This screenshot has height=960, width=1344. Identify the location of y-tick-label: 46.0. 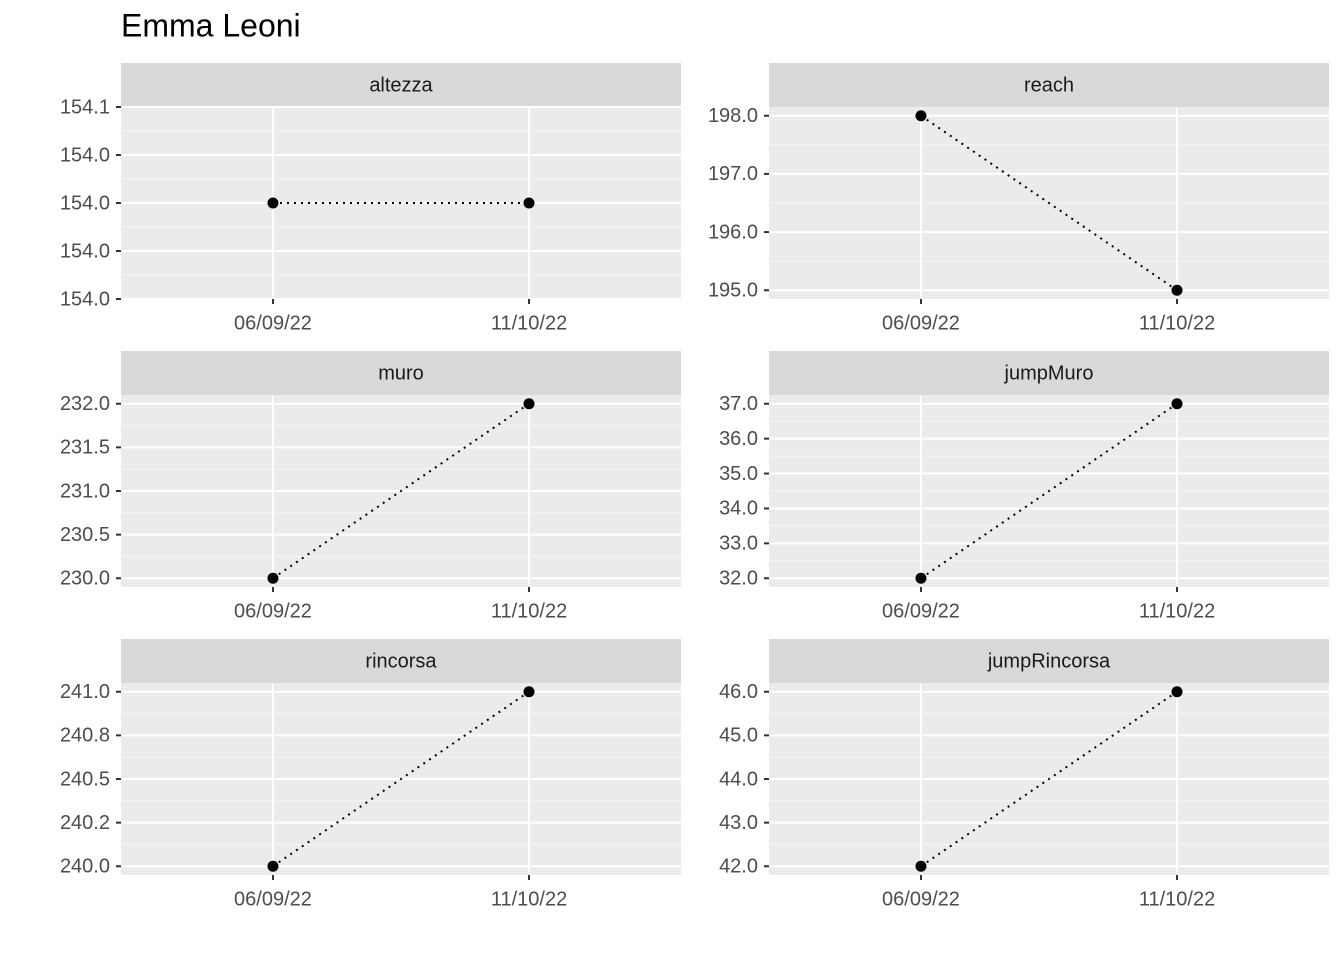
(738, 692).